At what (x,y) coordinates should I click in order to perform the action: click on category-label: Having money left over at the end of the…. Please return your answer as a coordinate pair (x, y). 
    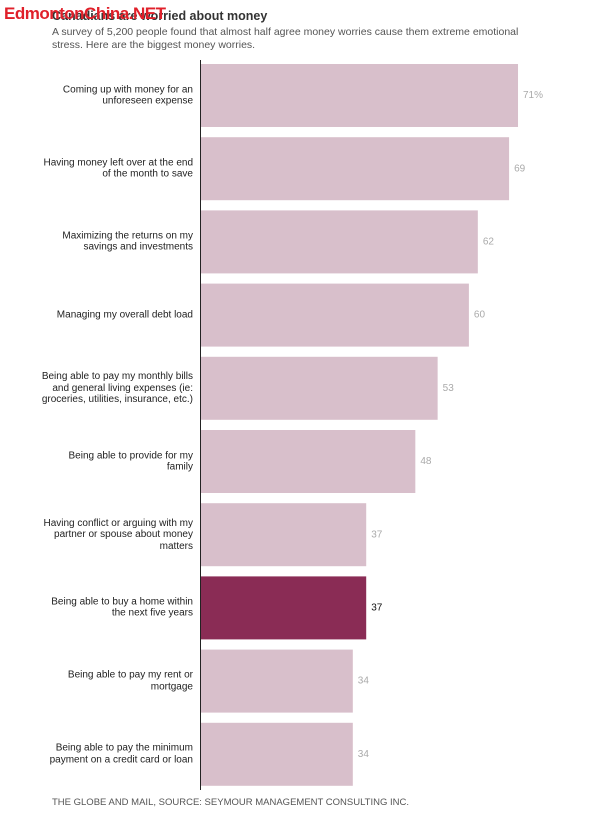
    Looking at the image, I should click on (118, 168).